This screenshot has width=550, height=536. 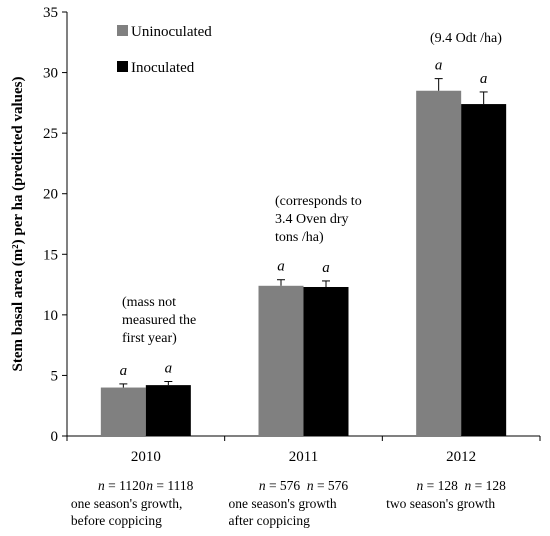 What do you see at coordinates (50, 255) in the screenshot?
I see `y-tick-label: 15` at bounding box center [50, 255].